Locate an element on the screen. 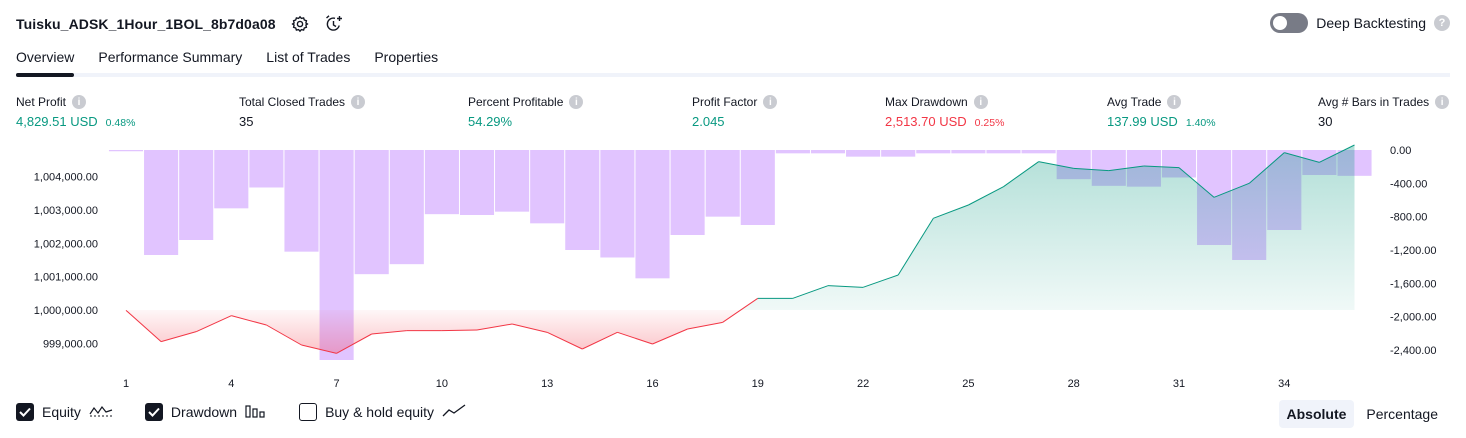 The width and height of the screenshot is (1466, 438). stat-total-closed-trades: Total Closed Trades i 35 is located at coordinates (302, 111).